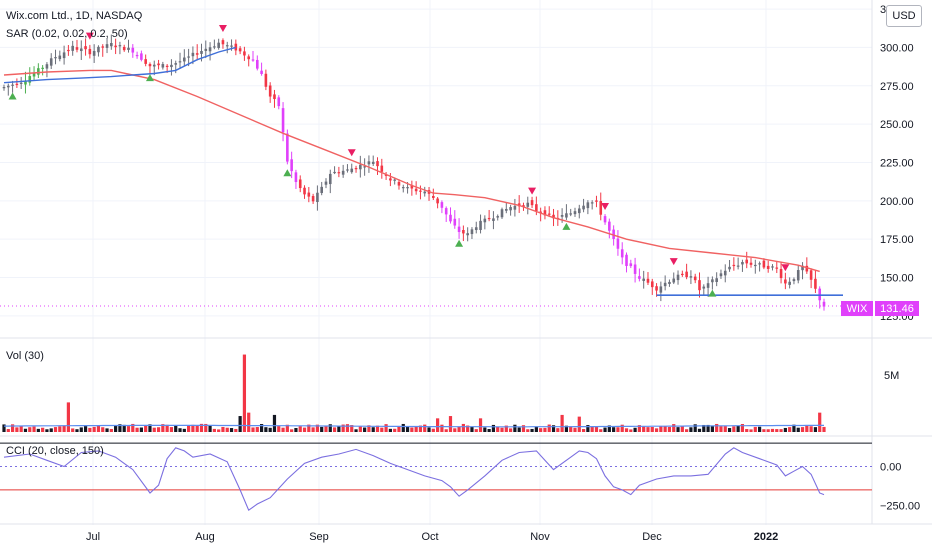 The image size is (932, 550). Describe the element at coordinates (436, 477) in the screenshot. I see `cci-pane` at that location.